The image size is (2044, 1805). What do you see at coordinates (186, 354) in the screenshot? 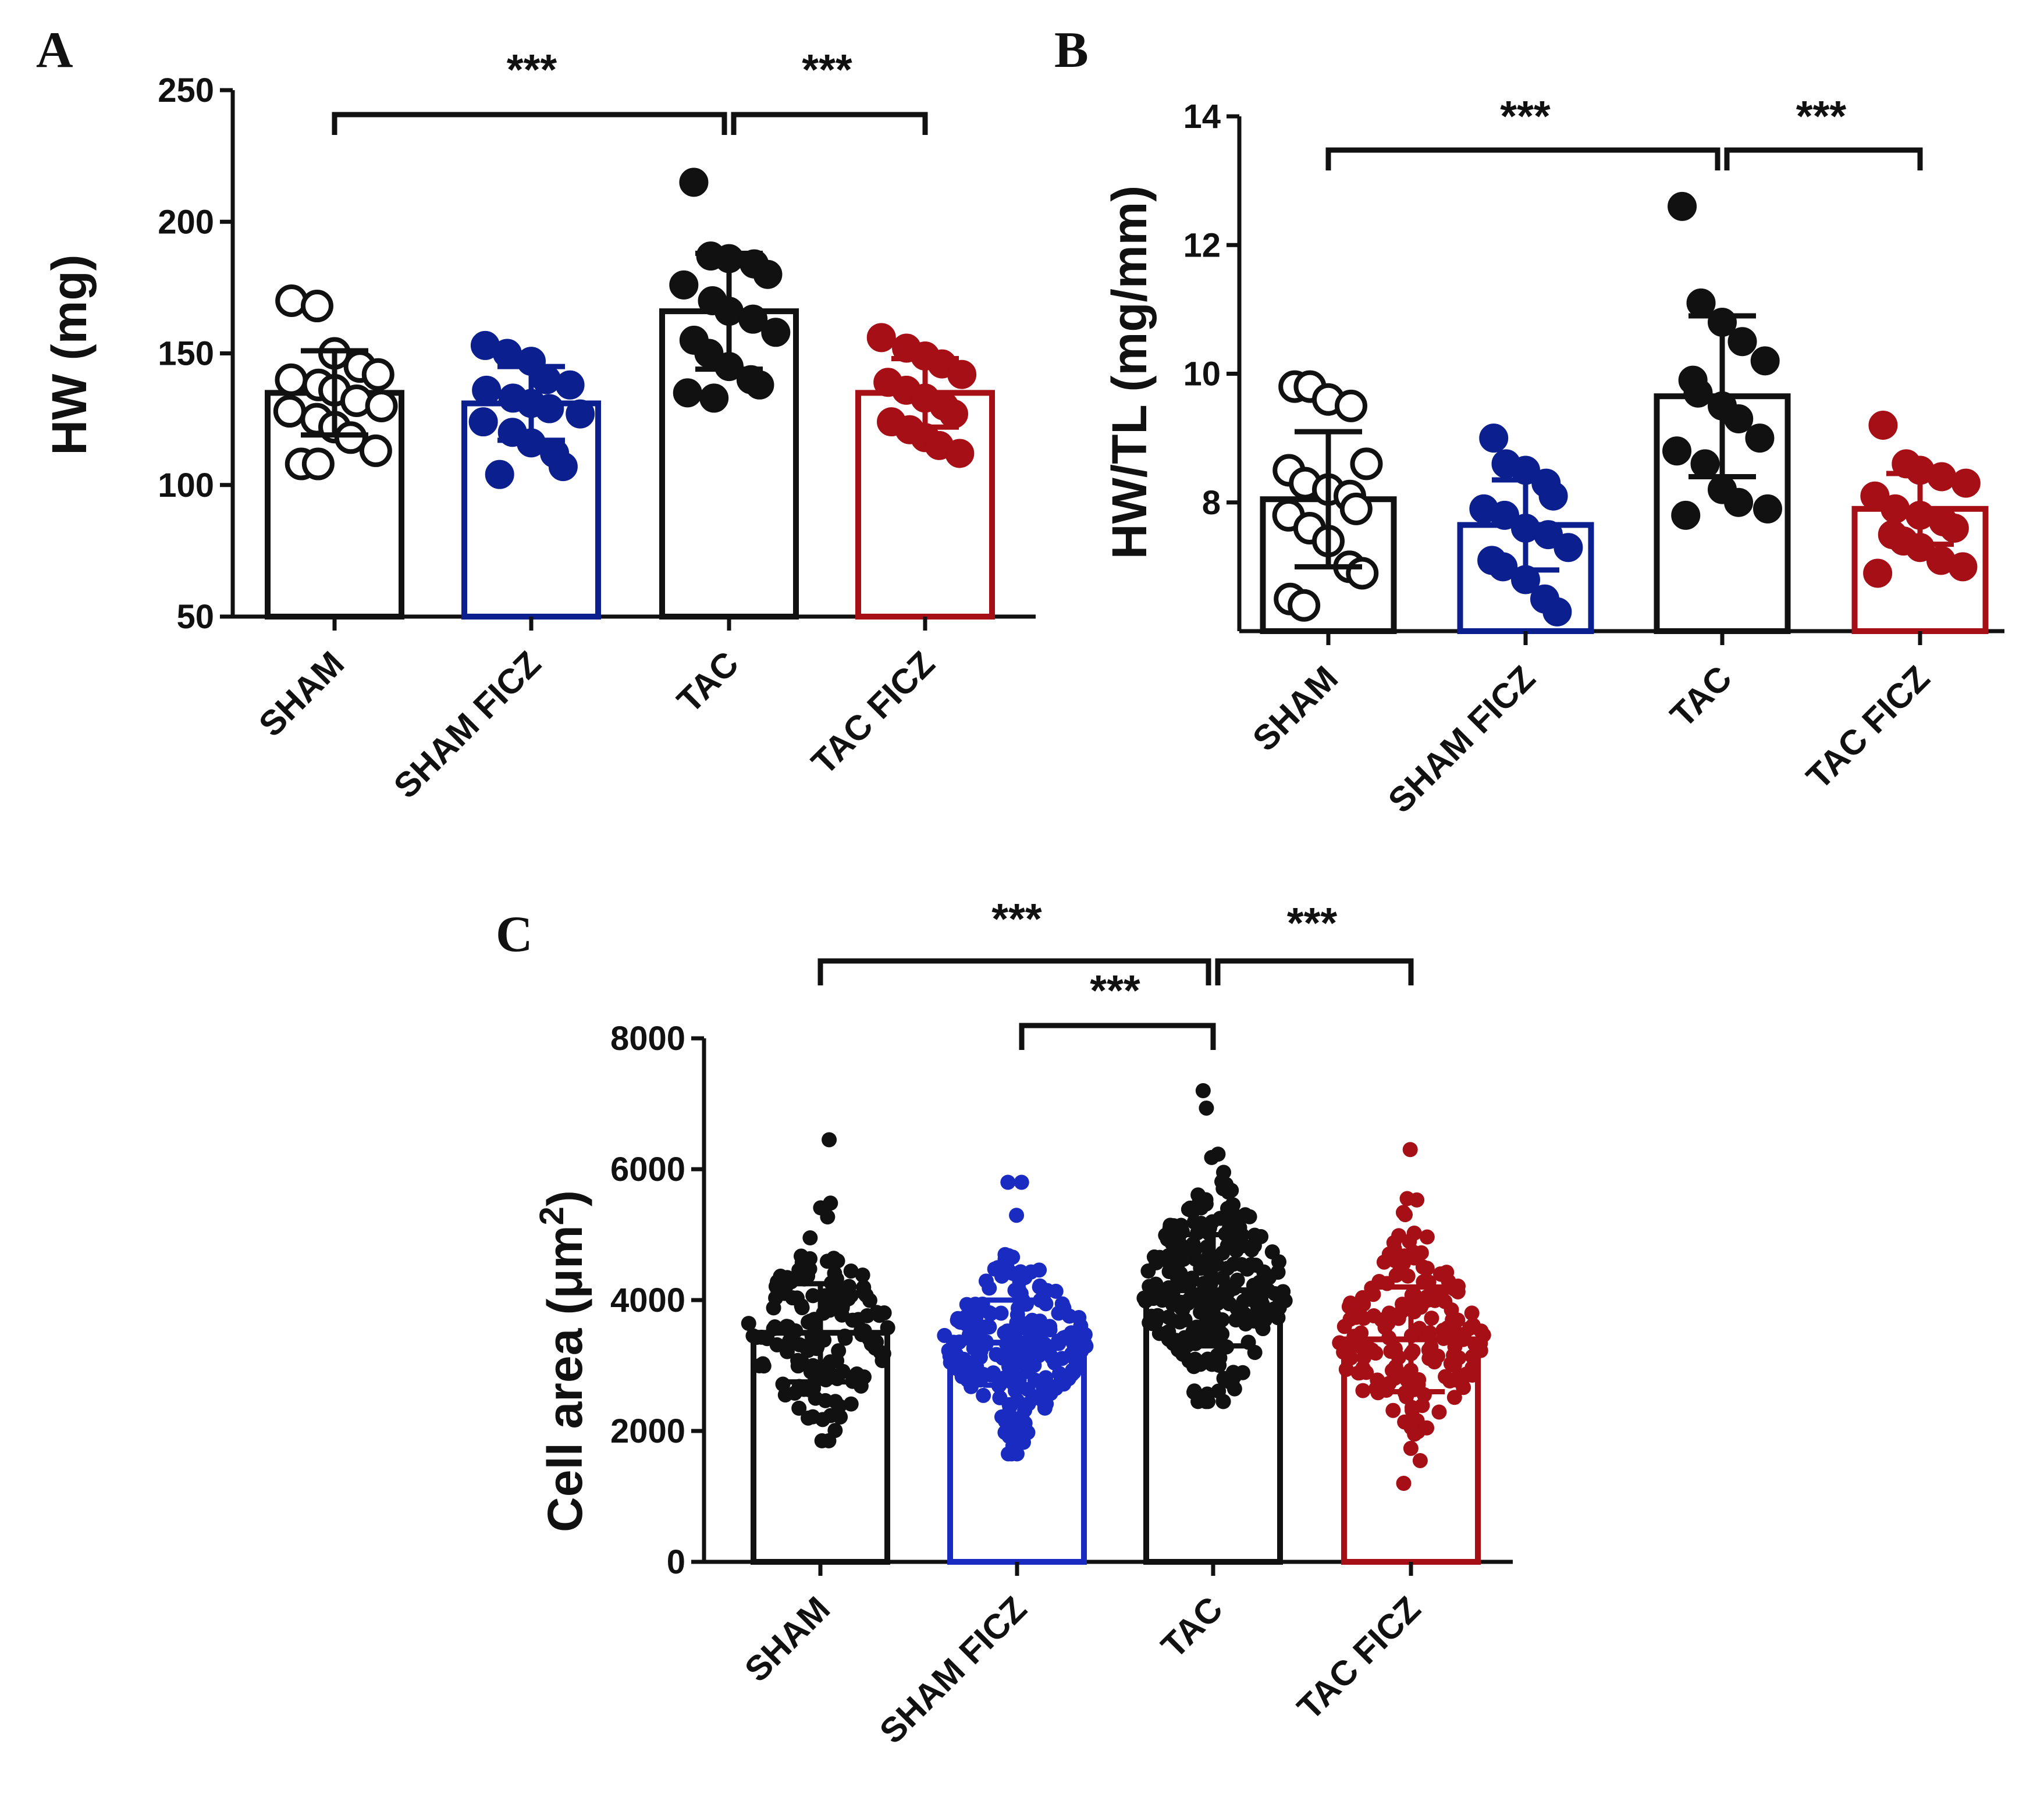
I see `panel-a-y-tick-label: 150` at bounding box center [186, 354].